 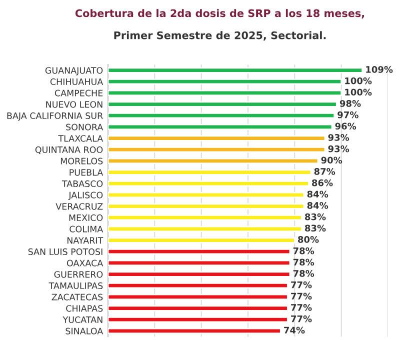 I want to click on y-tick-label: YUCATAN, so click(x=82, y=320).